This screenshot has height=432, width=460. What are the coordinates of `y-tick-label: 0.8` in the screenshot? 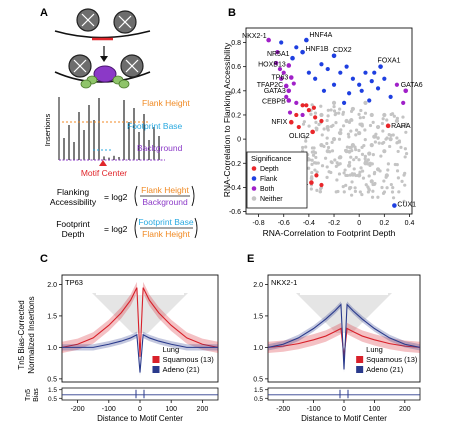 It's located at (236, 43).